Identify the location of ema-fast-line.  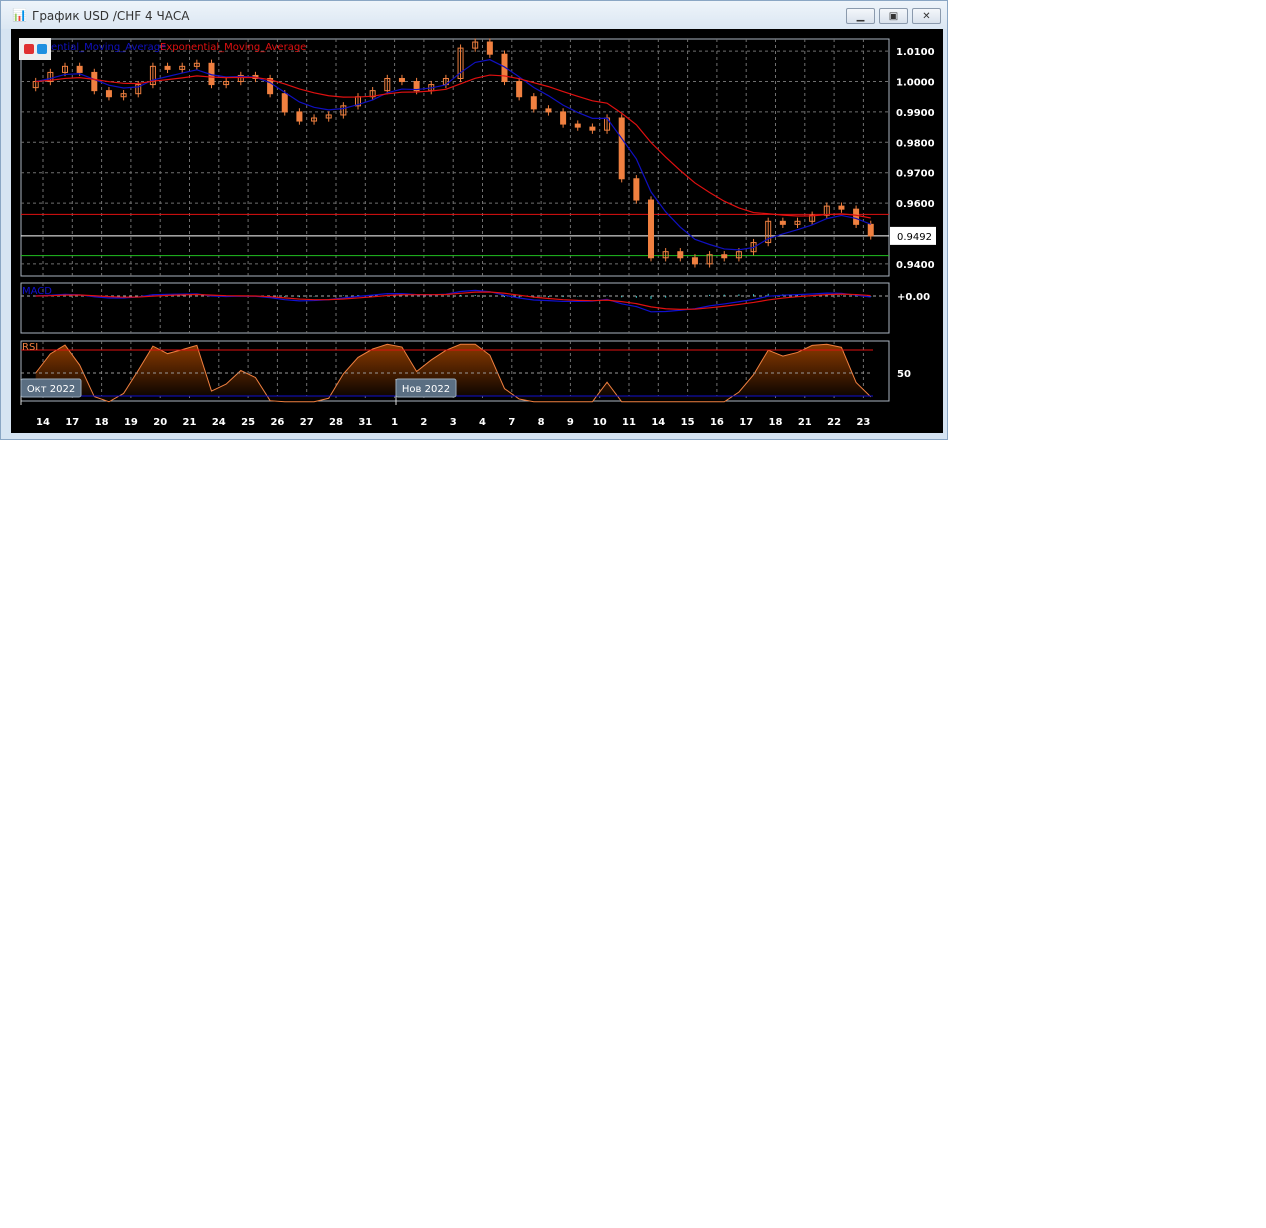
(453, 155).